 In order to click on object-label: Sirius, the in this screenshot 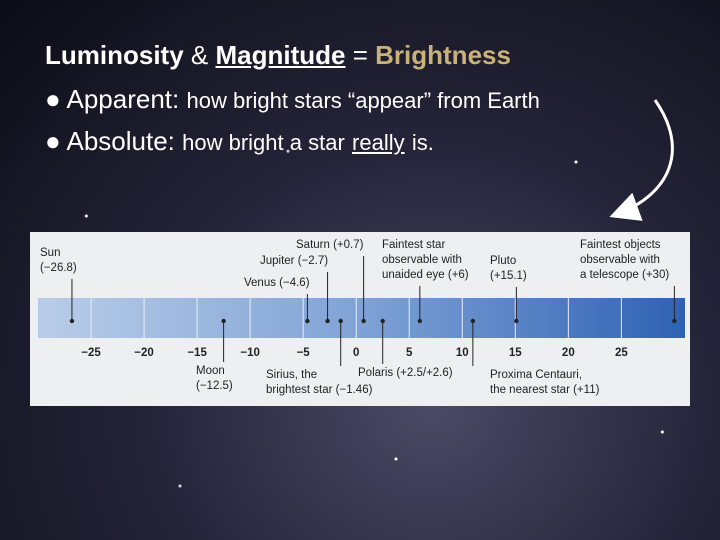, I will do `click(291, 375)`.